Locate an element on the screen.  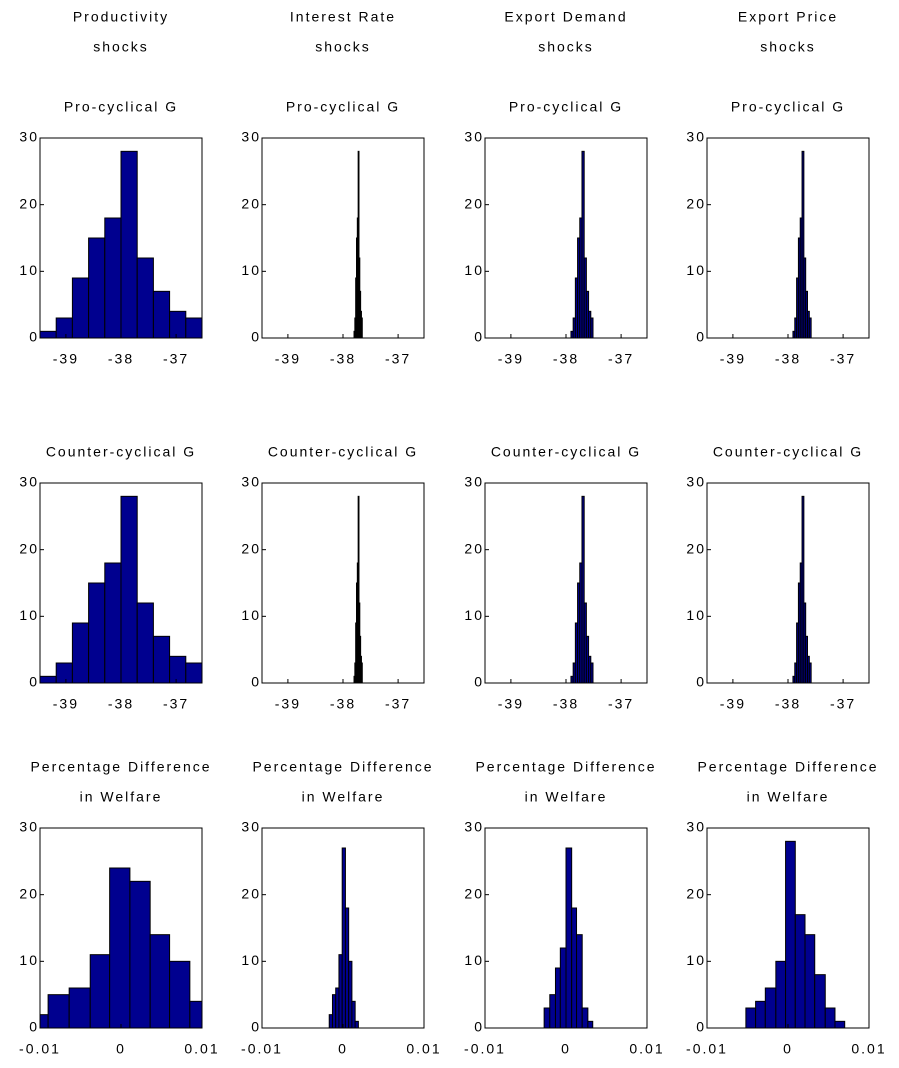
column-title: Productivity is located at coordinates (121, 17).